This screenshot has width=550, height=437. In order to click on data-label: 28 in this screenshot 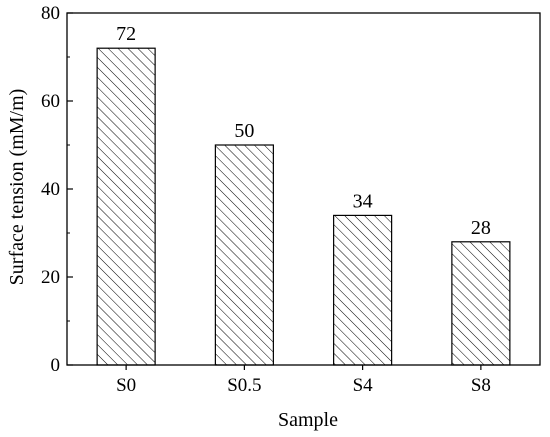, I will do `click(481, 228)`.